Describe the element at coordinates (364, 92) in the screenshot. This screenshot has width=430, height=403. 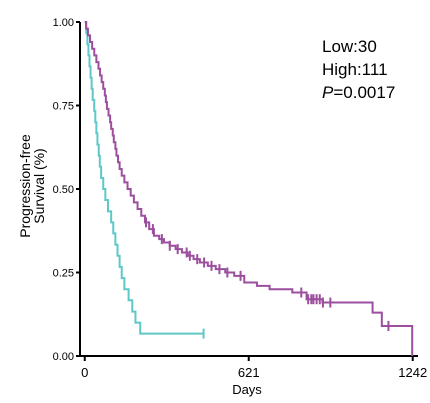
I see `legend-p-number: =0.0017` at that location.